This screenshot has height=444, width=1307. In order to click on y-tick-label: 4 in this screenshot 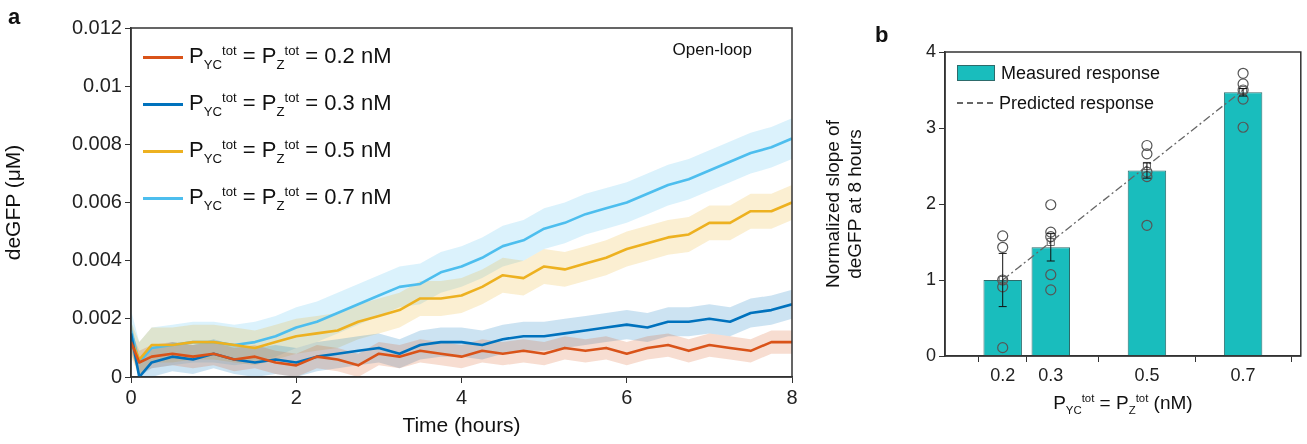, I will do `click(930, 50)`.